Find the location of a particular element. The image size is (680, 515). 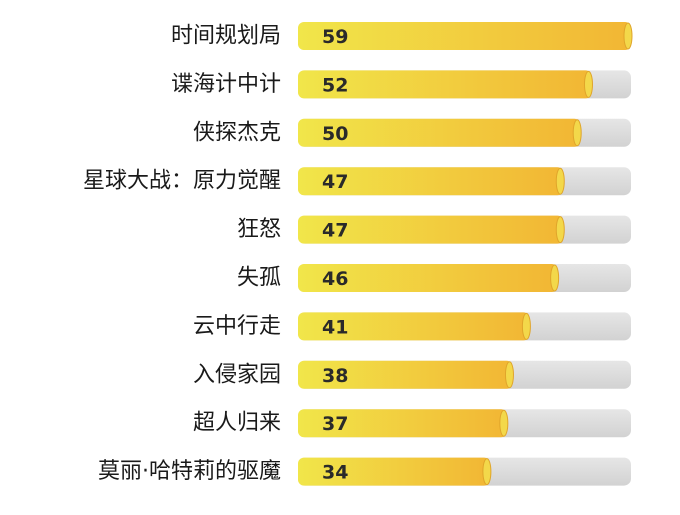

category-label: 星球大战：原力觉醒 is located at coordinates (182, 181).